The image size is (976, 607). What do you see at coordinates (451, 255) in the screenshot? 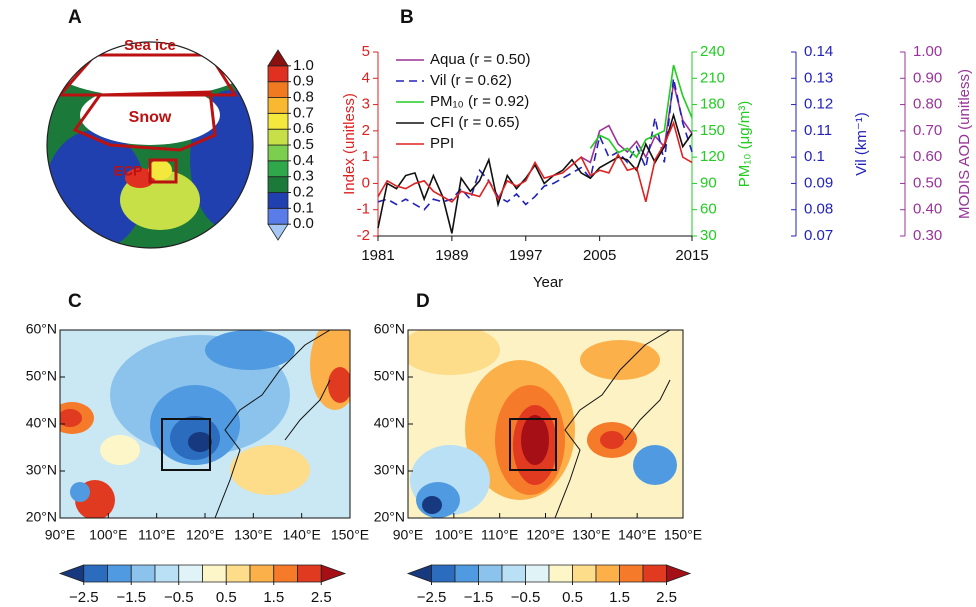
I see `x-tick-label: 1989` at bounding box center [451, 255].